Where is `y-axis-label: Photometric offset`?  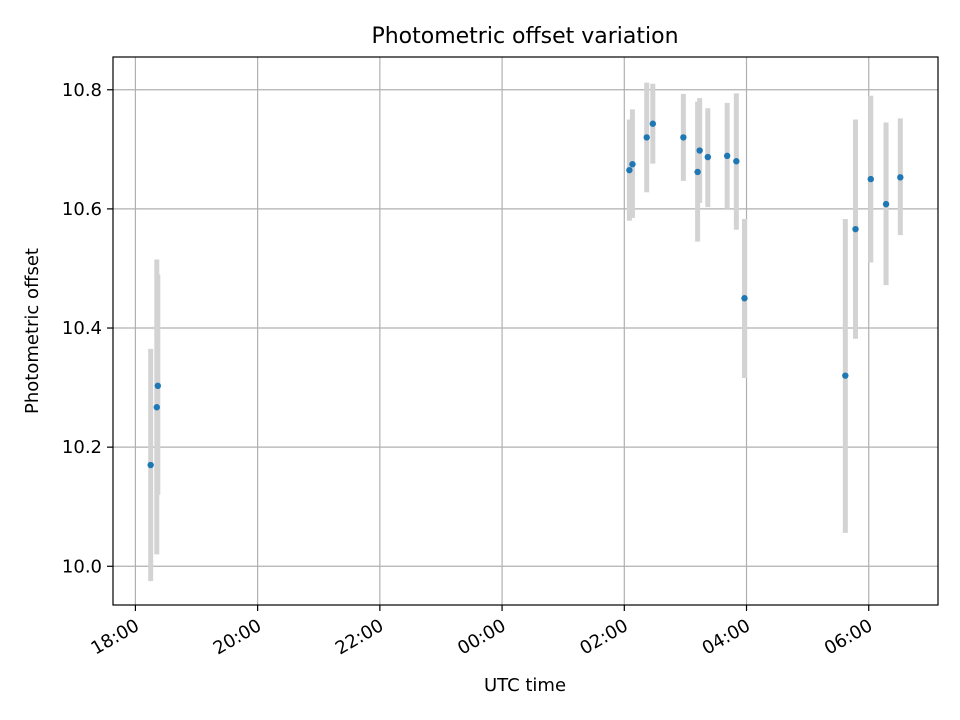 y-axis-label: Photometric offset is located at coordinates (32, 331).